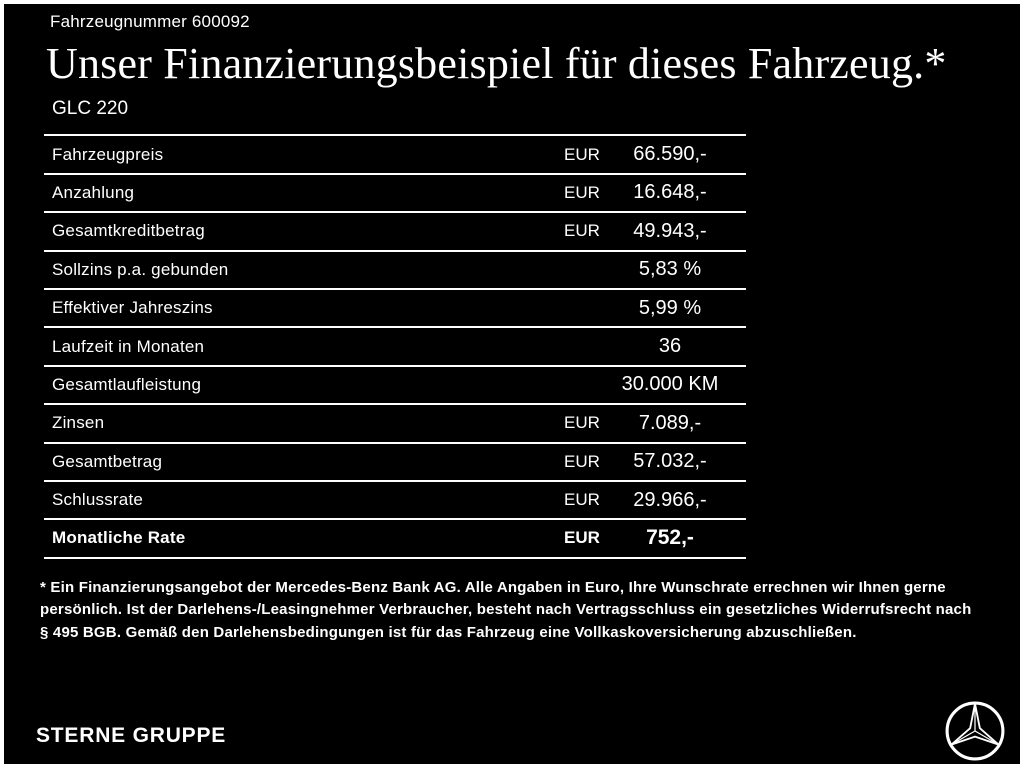 Image resolution: width=1024 pixels, height=768 pixels. Describe the element at coordinates (395, 306) in the screenshot. I see `table-row: Effektiver Jahreszins 5,99 %` at that location.